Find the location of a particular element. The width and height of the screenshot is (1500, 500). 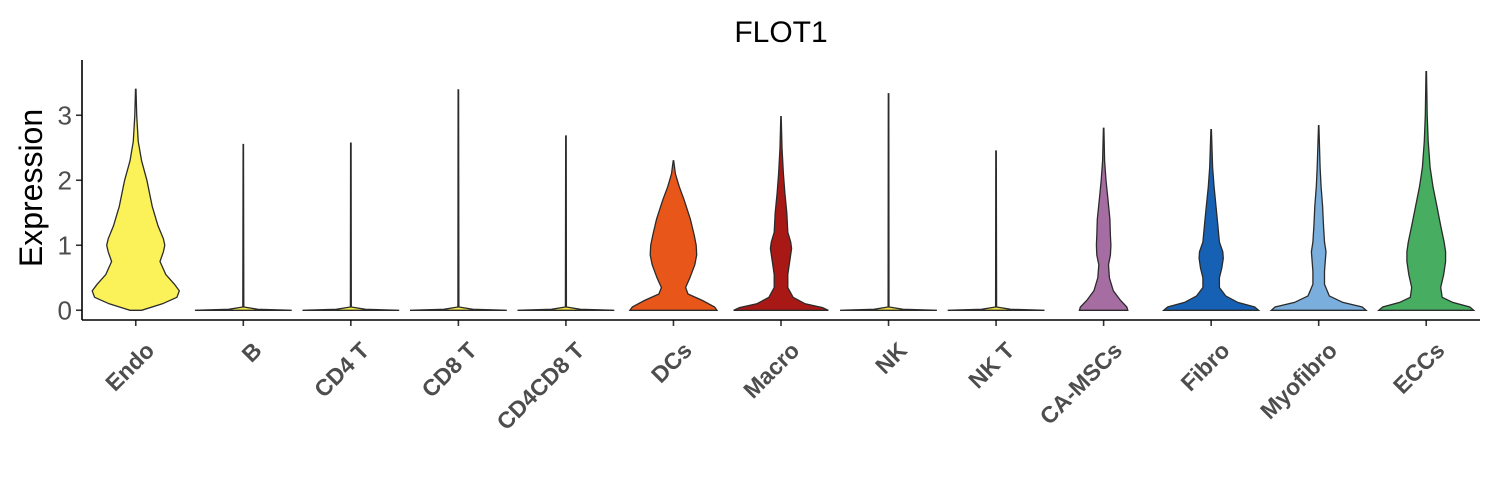

x-tick-label-eccs: ECCs is located at coordinates (1419, 368).